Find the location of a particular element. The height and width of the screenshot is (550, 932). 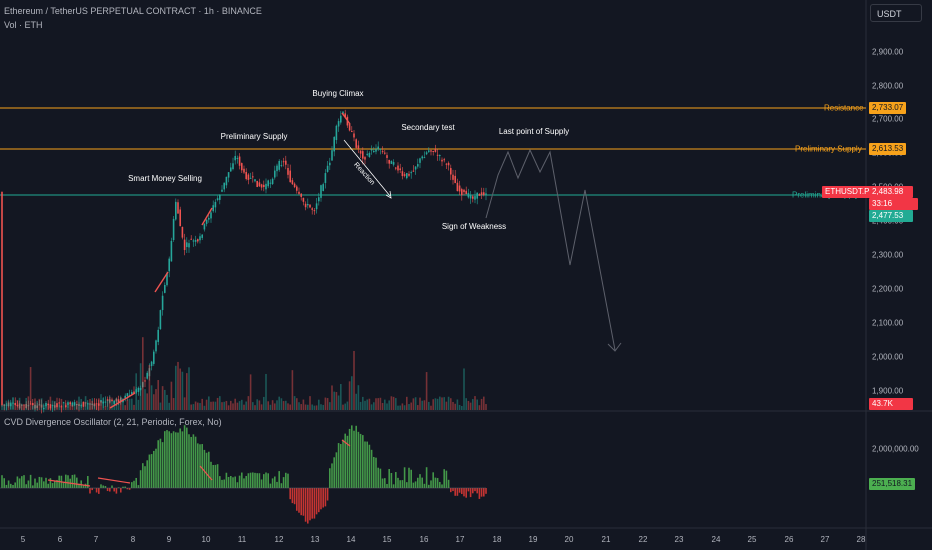

secondary-test-annotation: Secondary test is located at coordinates (428, 127).